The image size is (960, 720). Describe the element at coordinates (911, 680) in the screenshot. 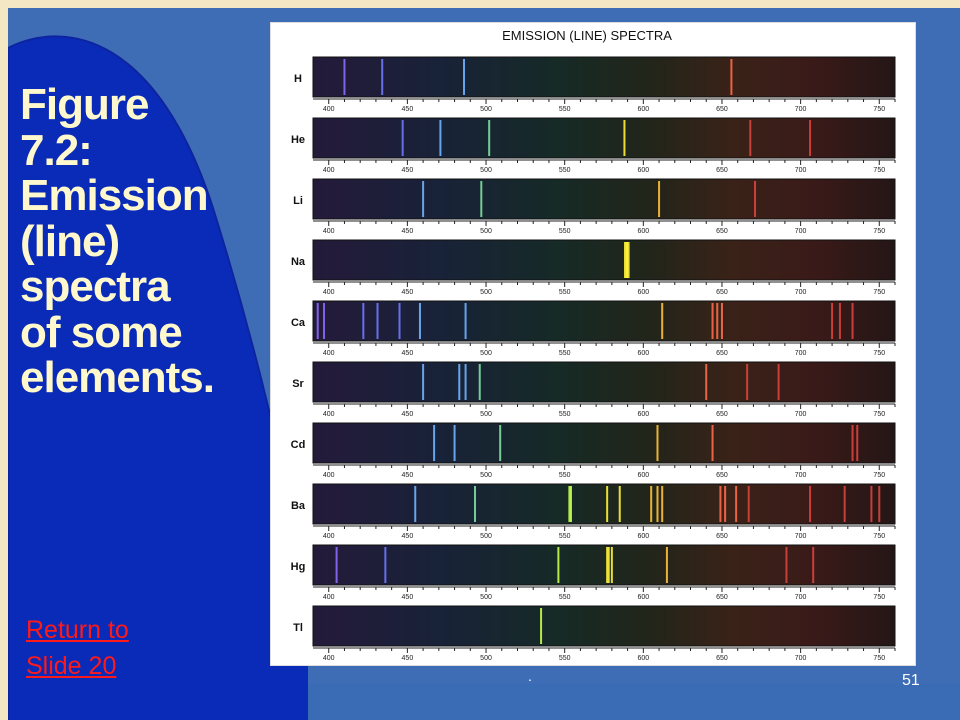

I see `slide-number: 51` at that location.